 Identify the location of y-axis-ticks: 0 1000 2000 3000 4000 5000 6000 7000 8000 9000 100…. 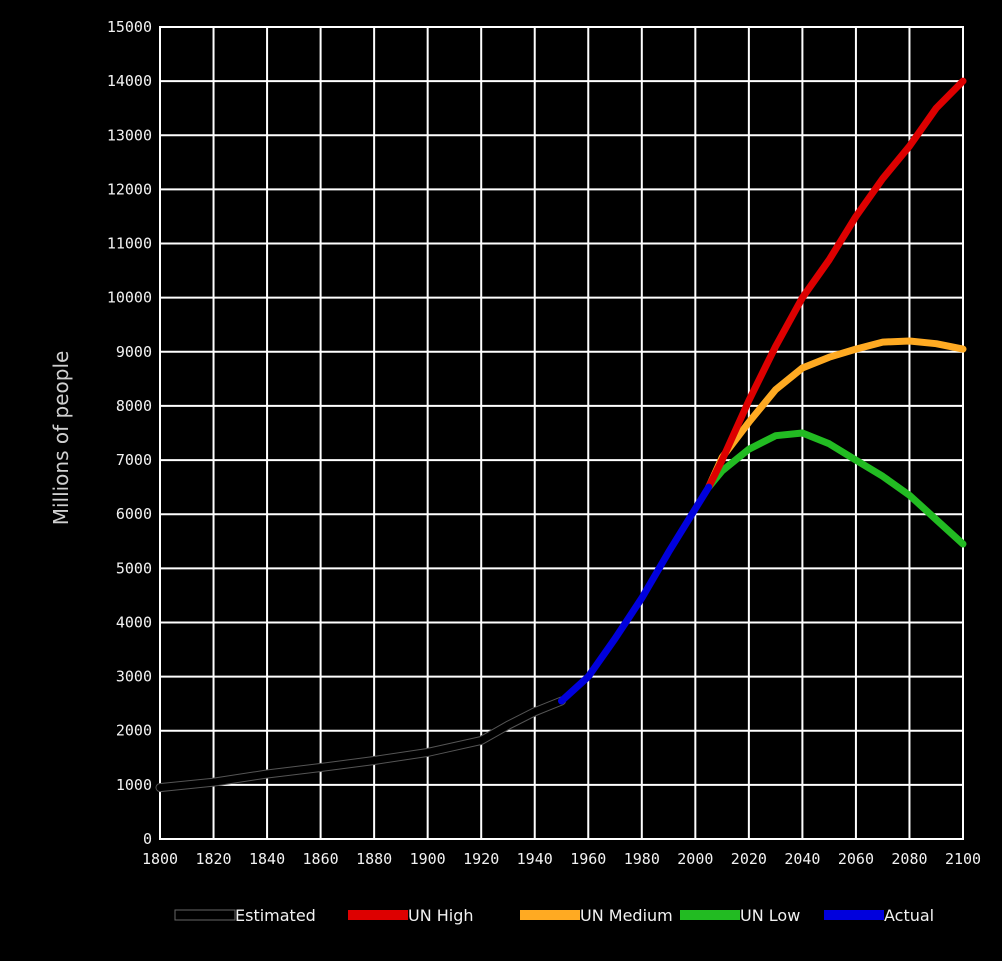
(129, 433).